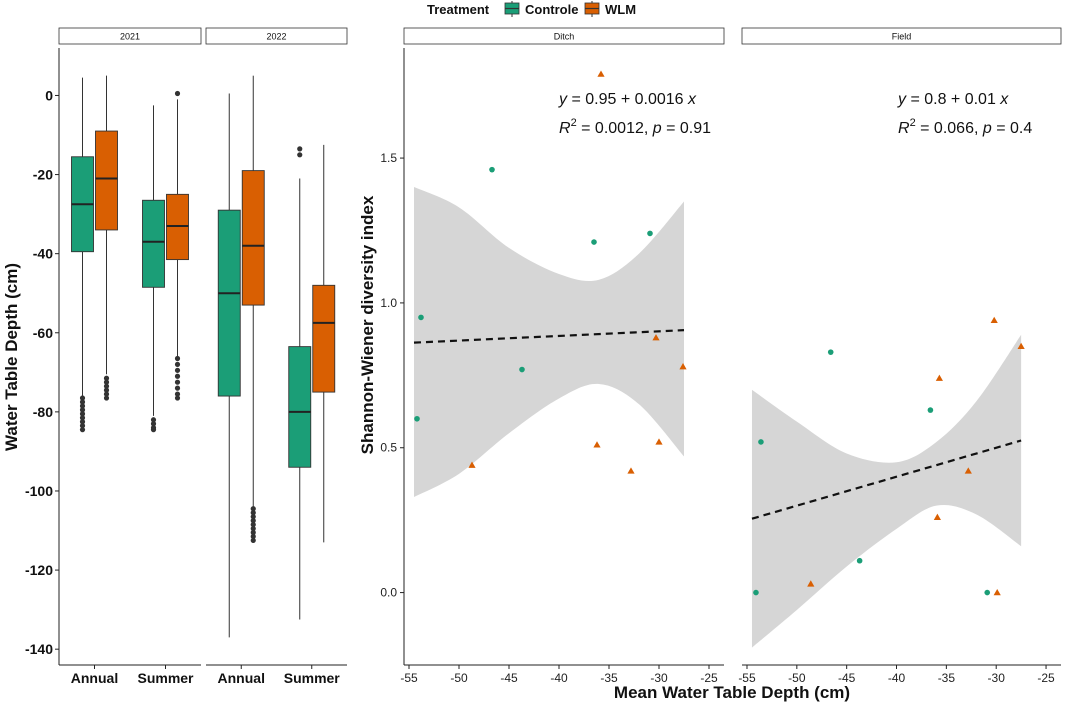 This screenshot has width=1065, height=705. What do you see at coordinates (659, 678) in the screenshot?
I see `ditch-x-tick-label: -30` at bounding box center [659, 678].